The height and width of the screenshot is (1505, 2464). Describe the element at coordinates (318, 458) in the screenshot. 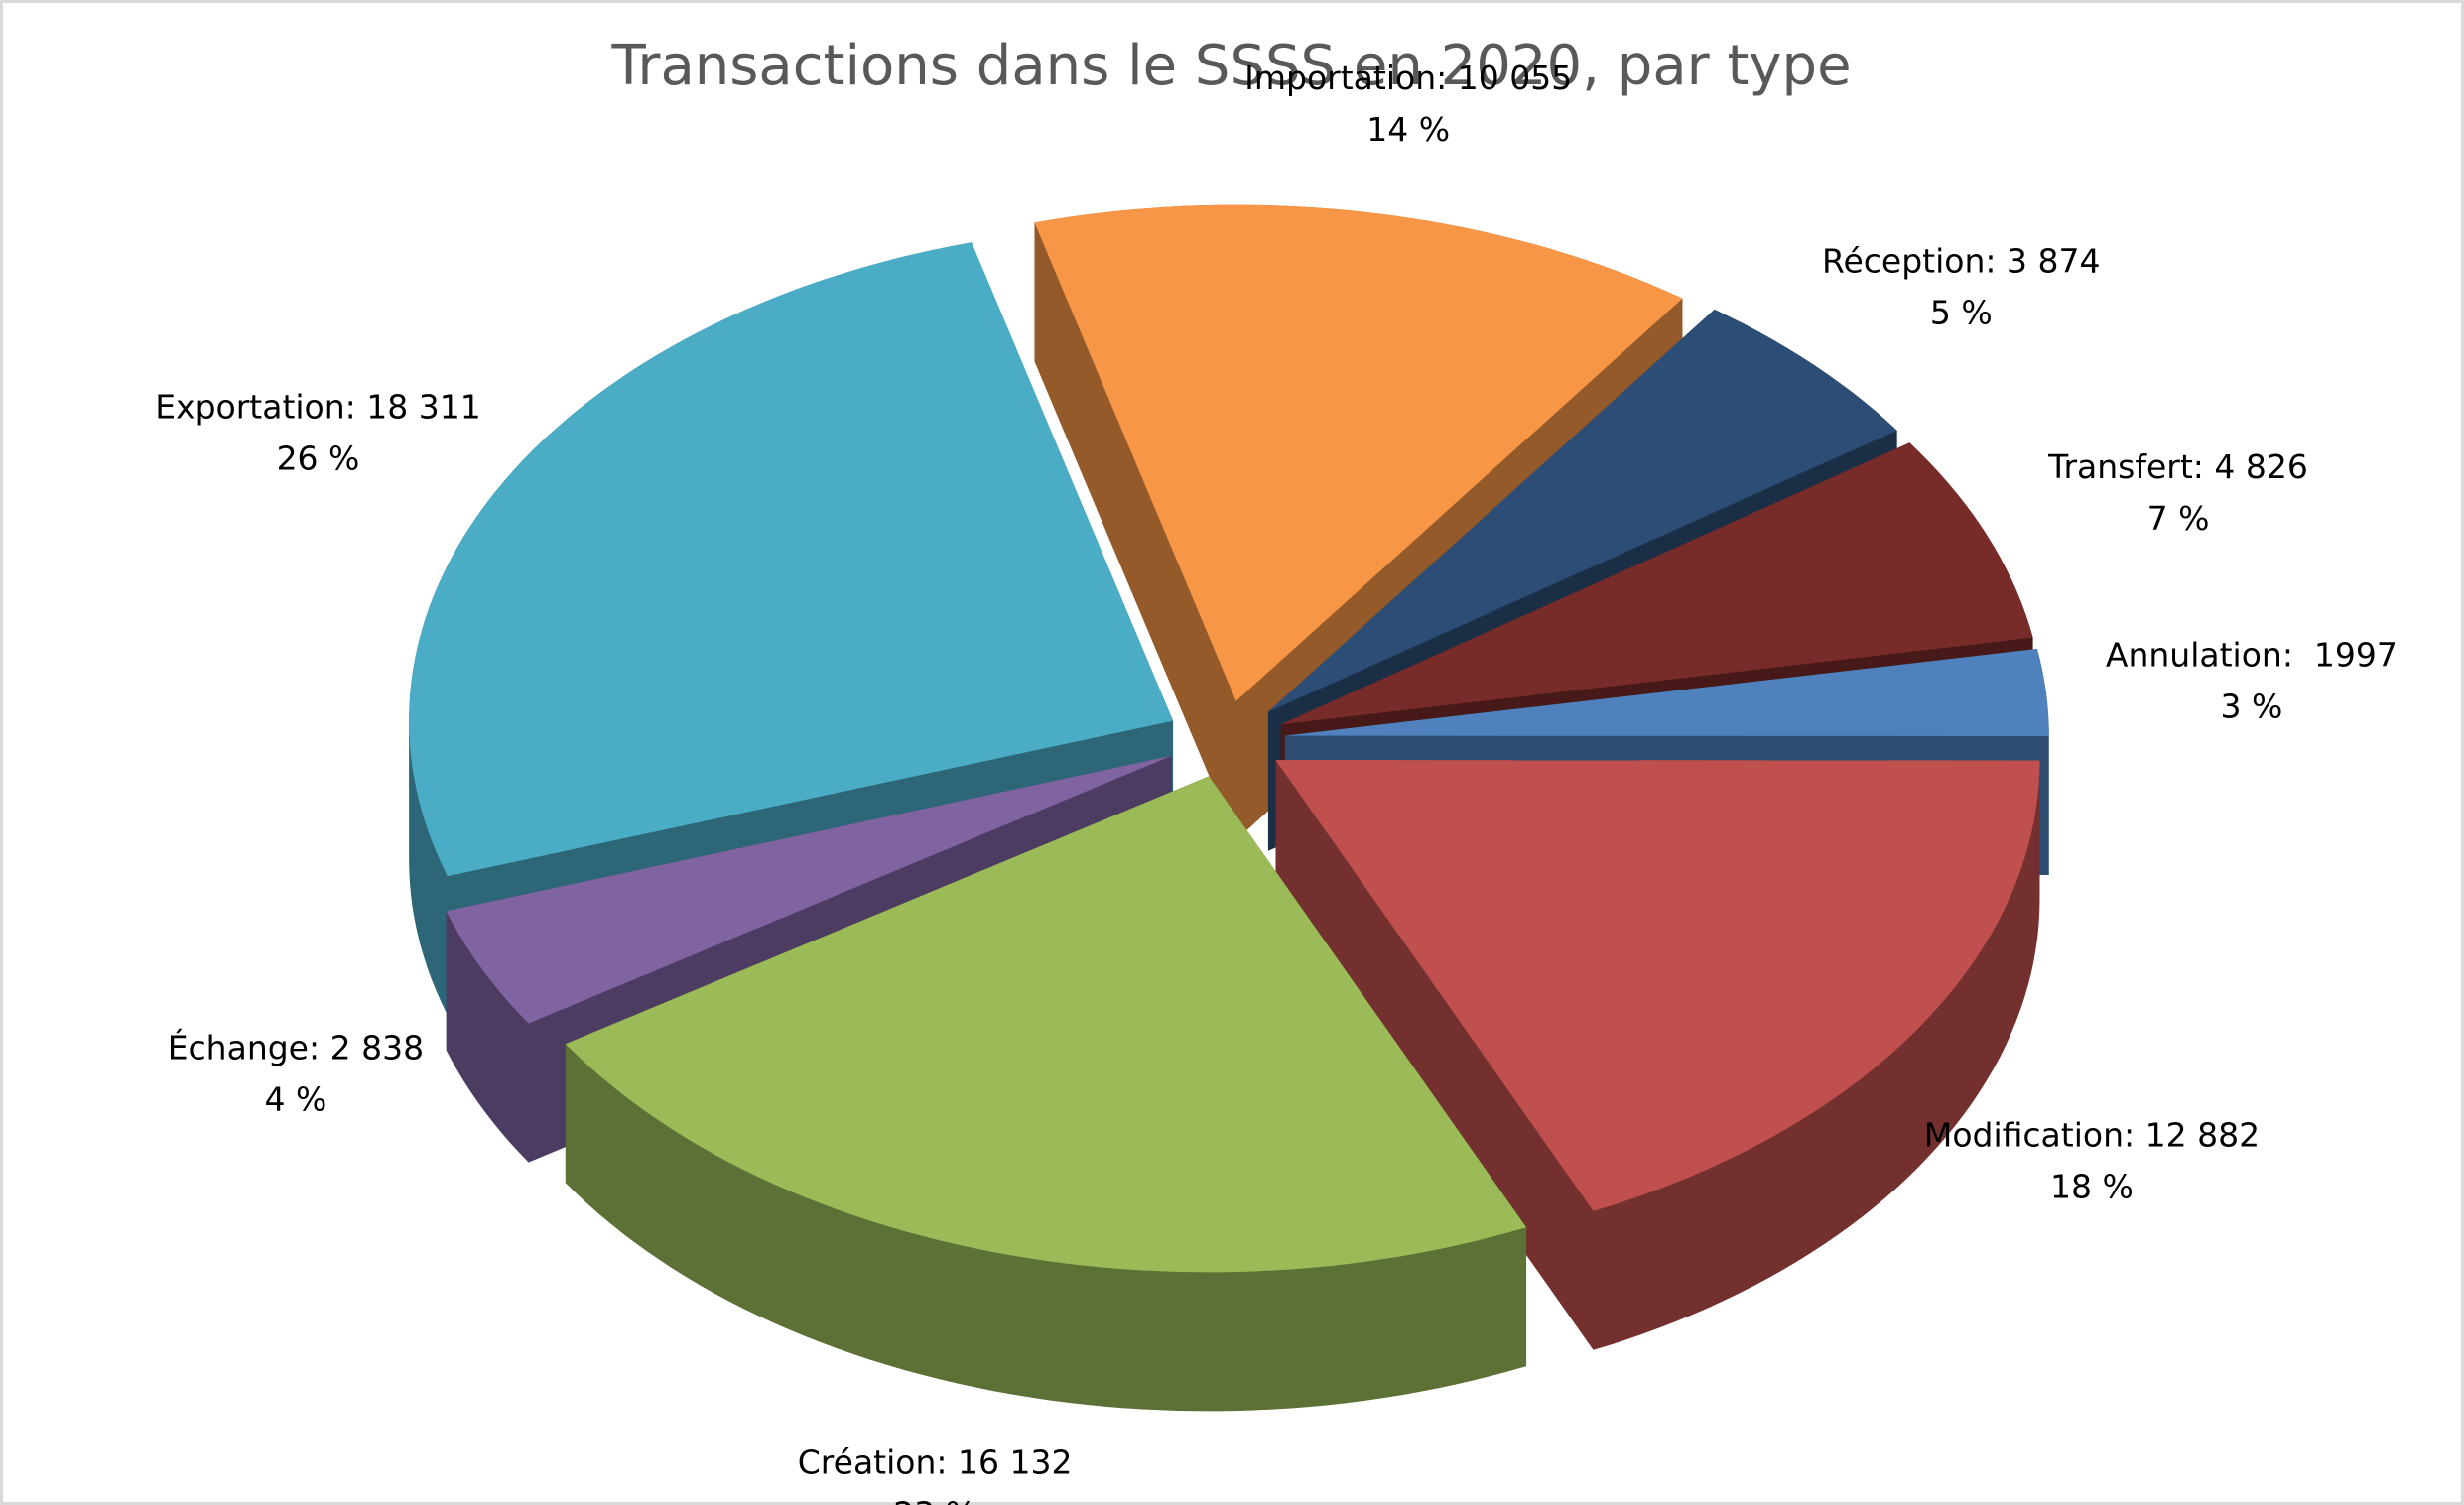

I see `percent-label: 26 %` at that location.